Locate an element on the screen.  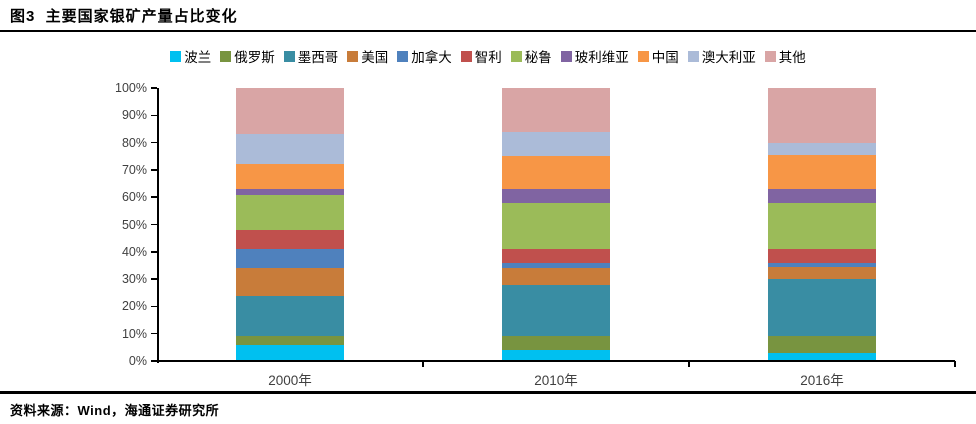
legend-item-3: 美国 is located at coordinates (367, 56).